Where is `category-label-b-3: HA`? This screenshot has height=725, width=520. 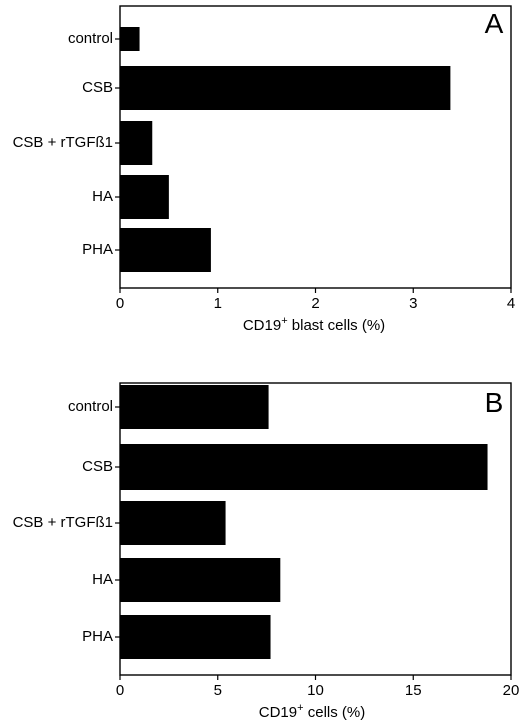
category-label-b-3: HA is located at coordinates (102, 579).